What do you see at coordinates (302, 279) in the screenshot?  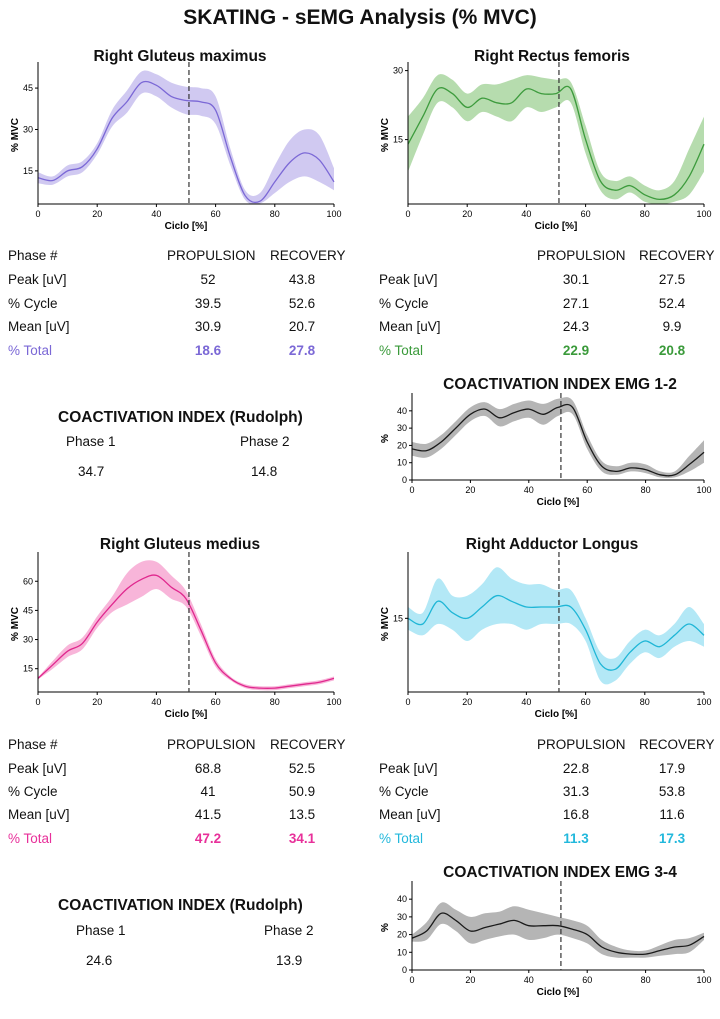 I see `recovery-peak-value: 43.8` at bounding box center [302, 279].